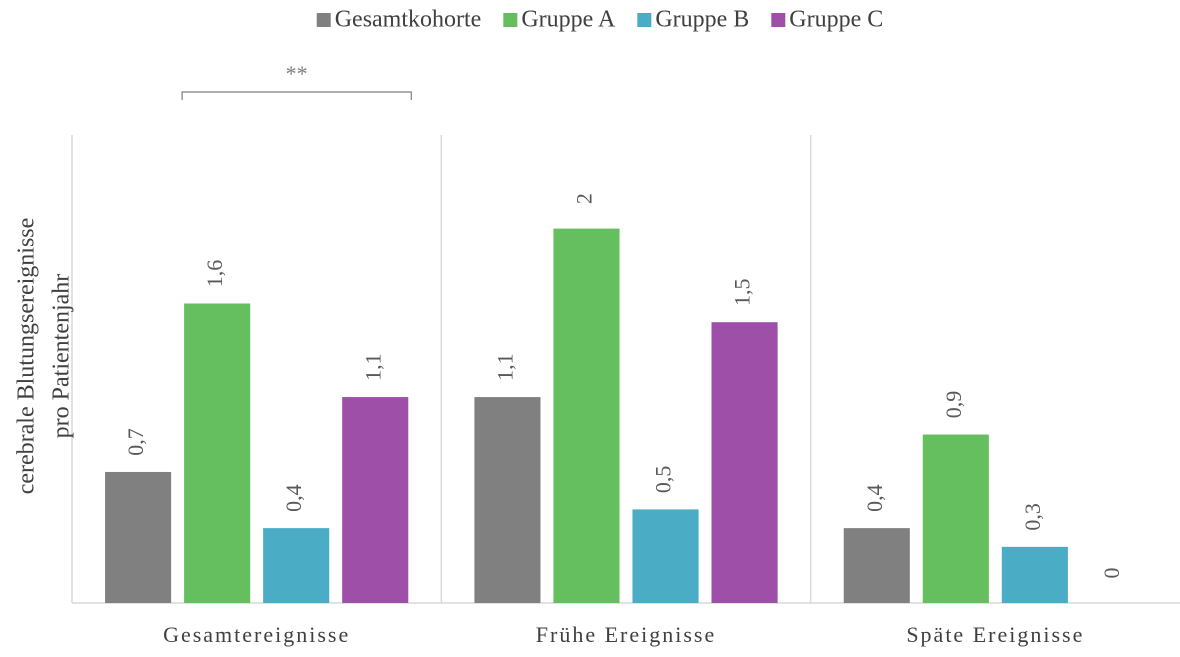  I want to click on legend-label: Gesamtkohorte, so click(408, 20).